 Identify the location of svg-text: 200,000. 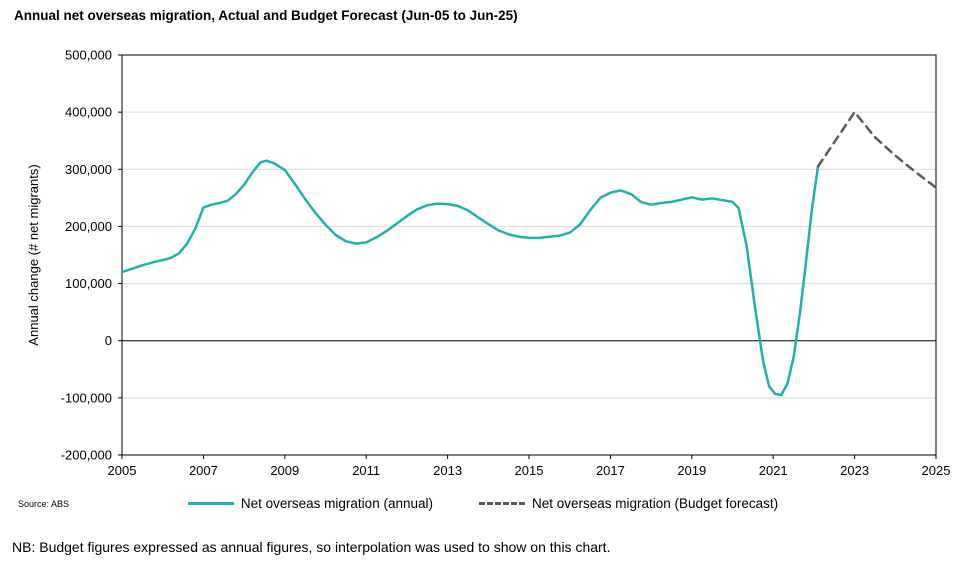
(88, 226).